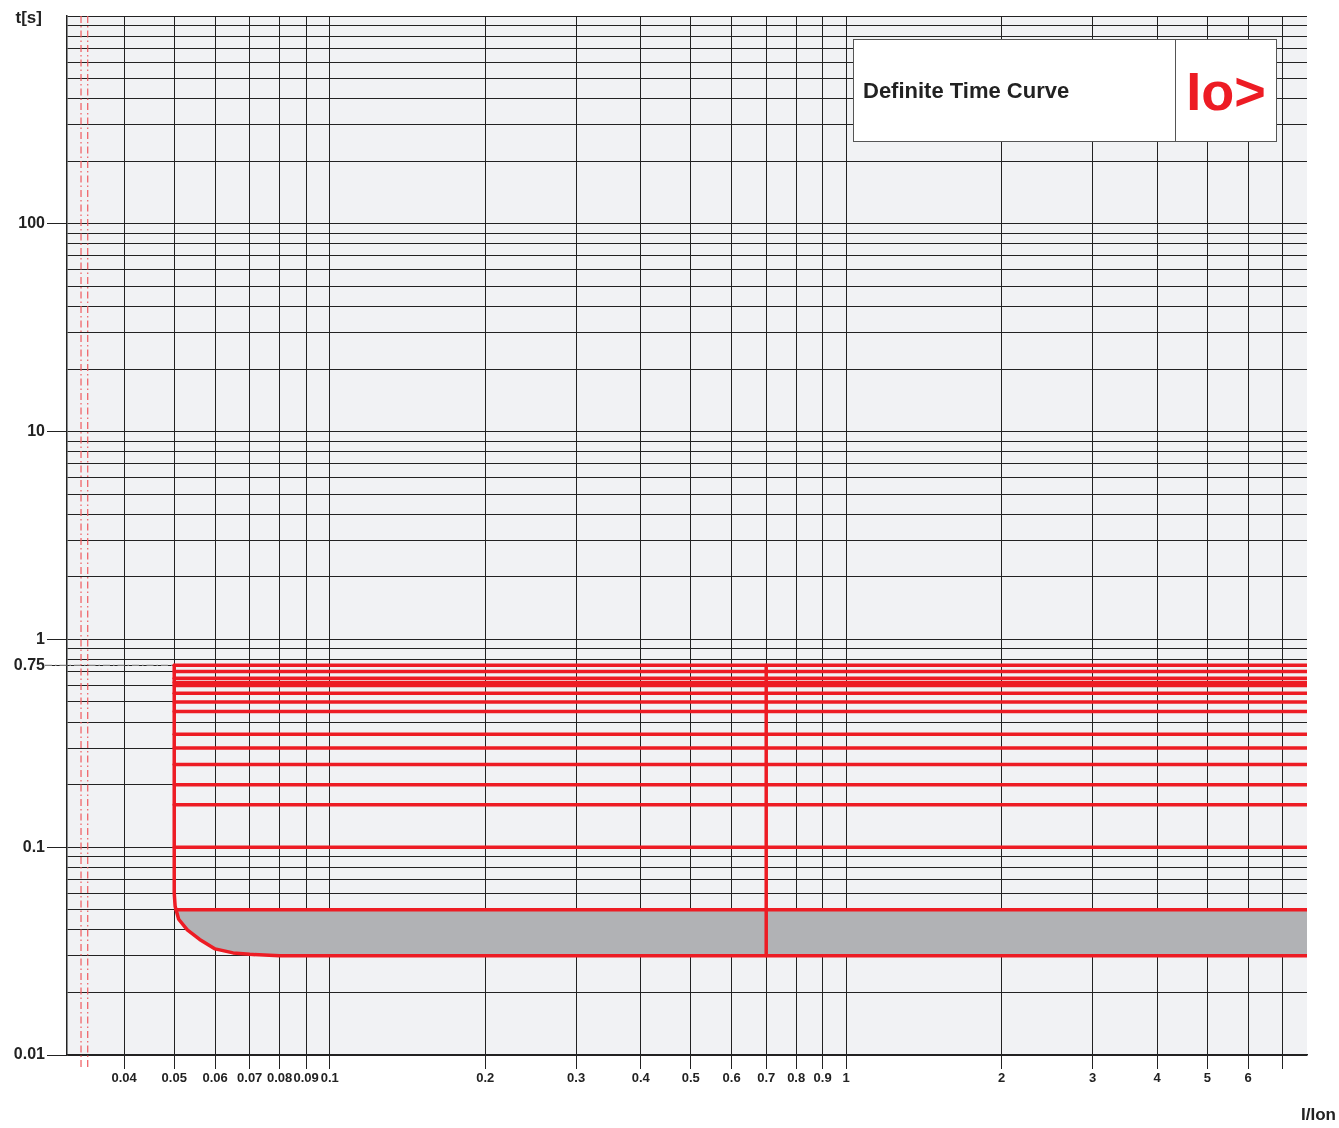 This screenshot has height=1128, width=1339. What do you see at coordinates (329, 1078) in the screenshot?
I see `x-tick-label: 0.1` at bounding box center [329, 1078].